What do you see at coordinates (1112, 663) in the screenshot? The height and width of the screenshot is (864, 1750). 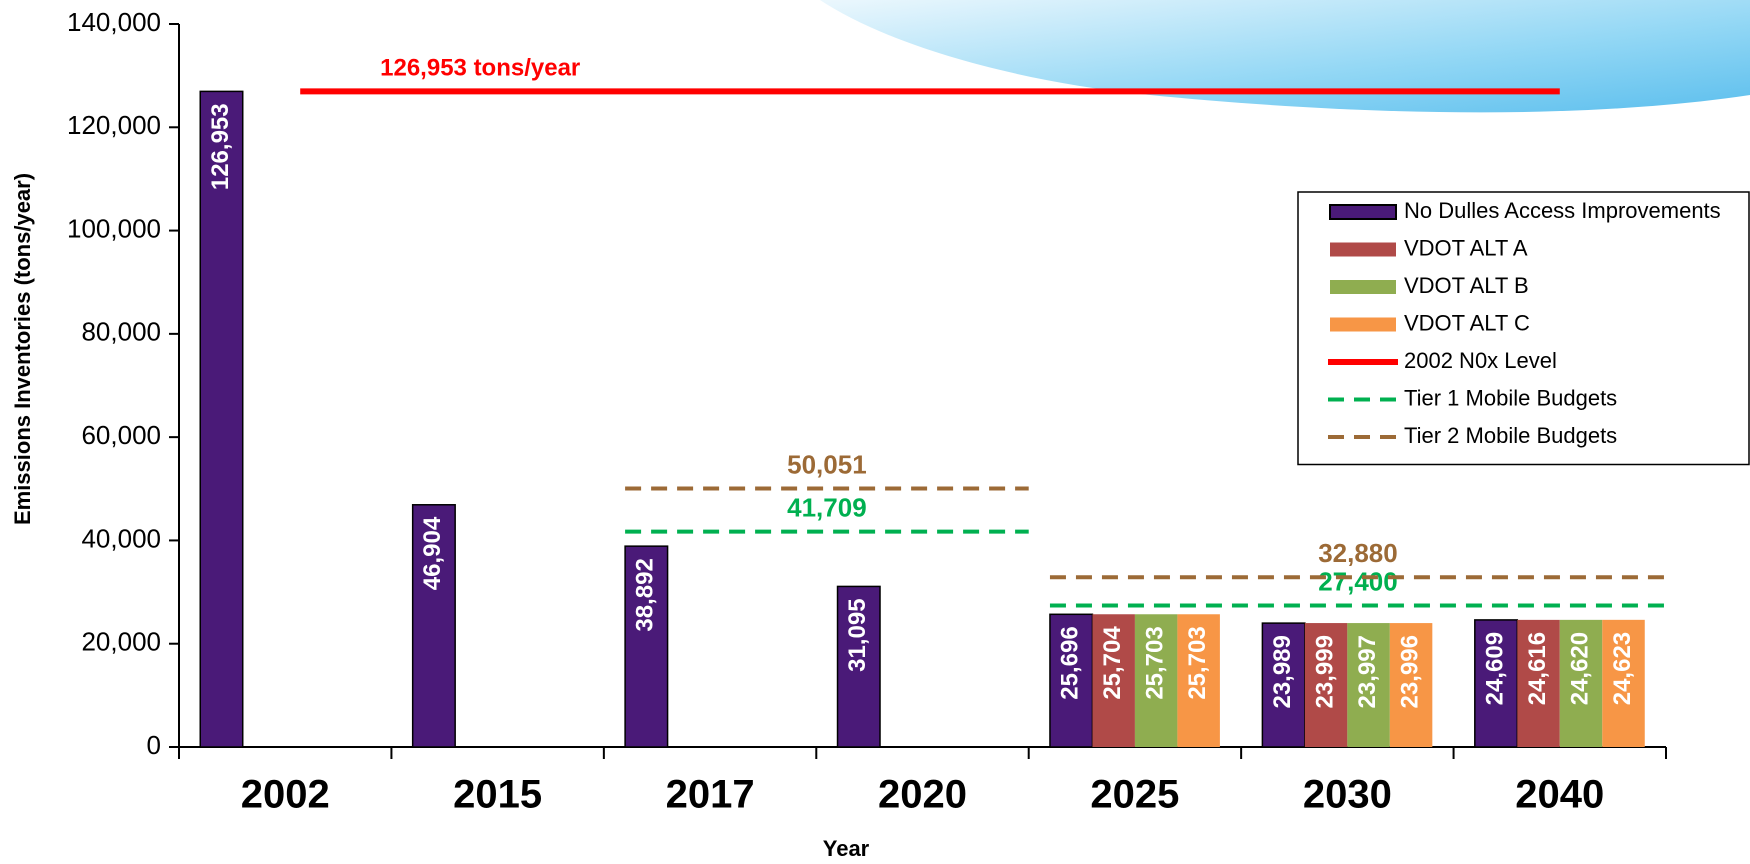 I see `data-label: 25,704` at bounding box center [1112, 663].